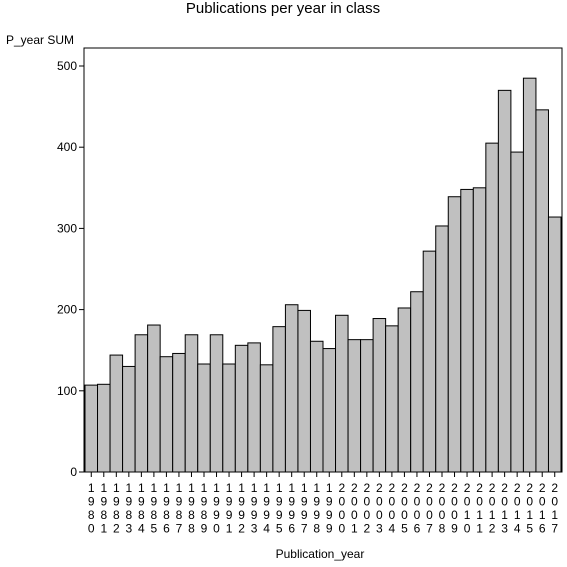  Describe the element at coordinates (392, 399) in the screenshot. I see `bar-2004` at that location.